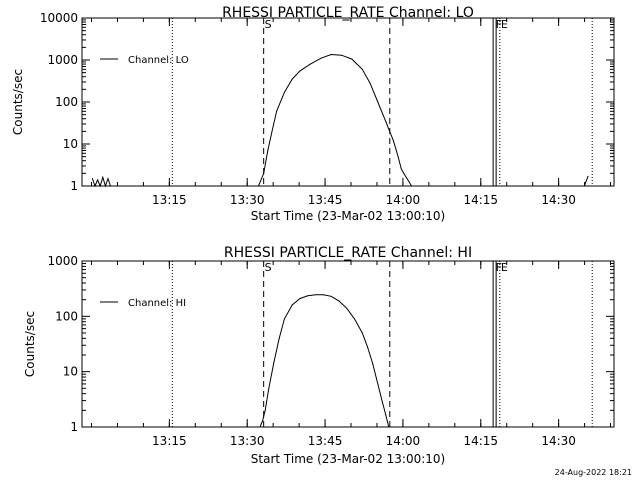  What do you see at coordinates (62, 261) in the screenshot?
I see `chart1-y-tick-label-3: 1000` at bounding box center [62, 261].